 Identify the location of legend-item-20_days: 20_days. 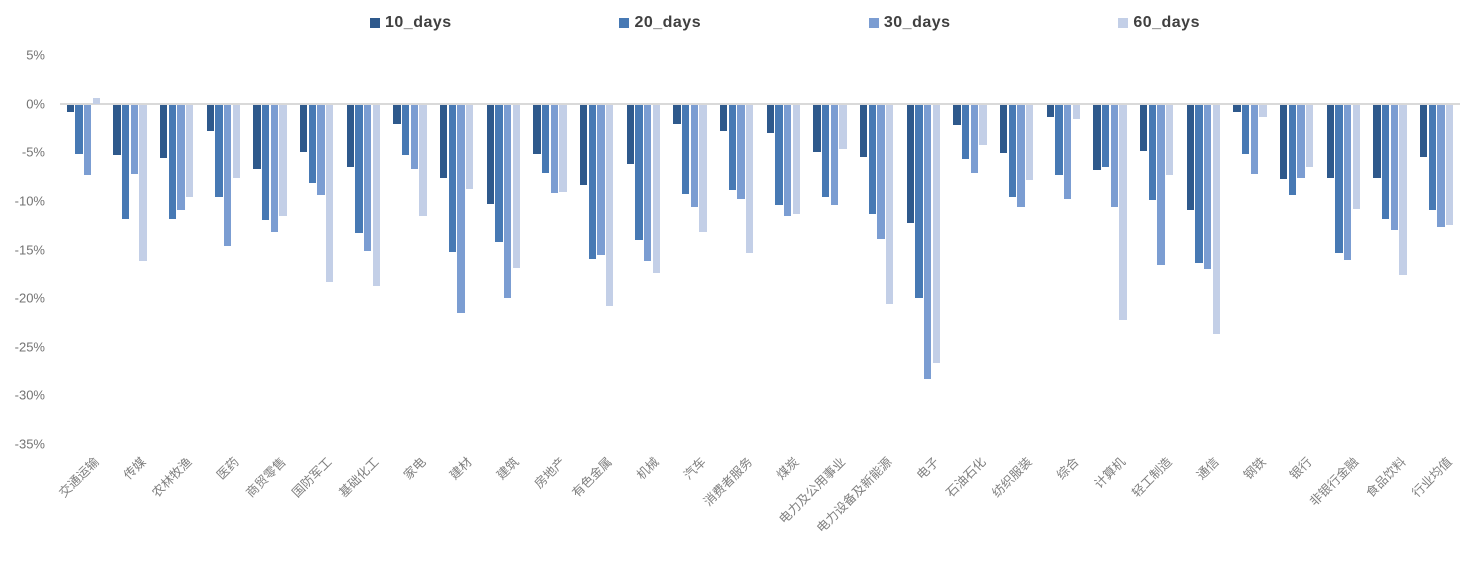
(660, 23).